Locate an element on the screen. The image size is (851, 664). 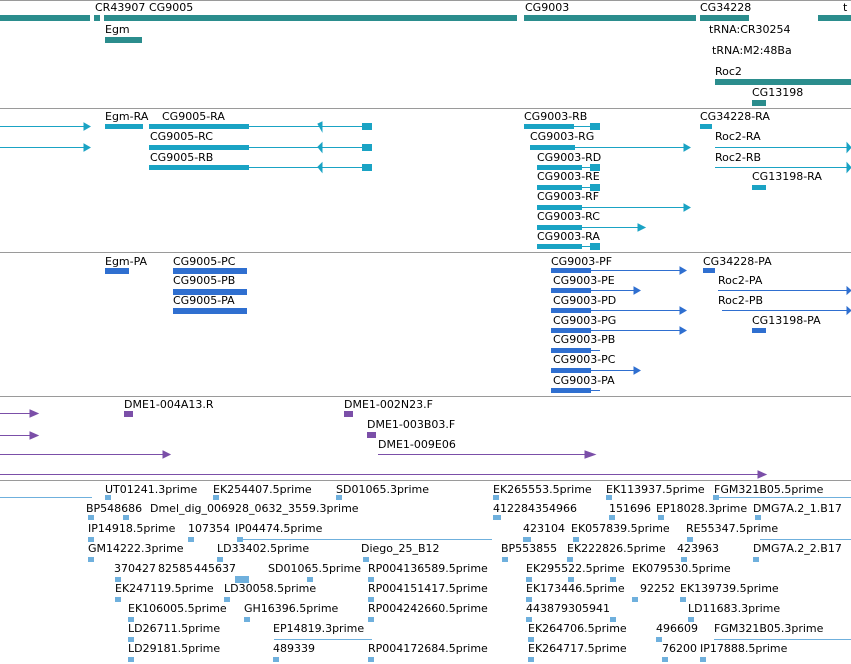
protein-label: CG9005-PB is located at coordinates (204, 280).